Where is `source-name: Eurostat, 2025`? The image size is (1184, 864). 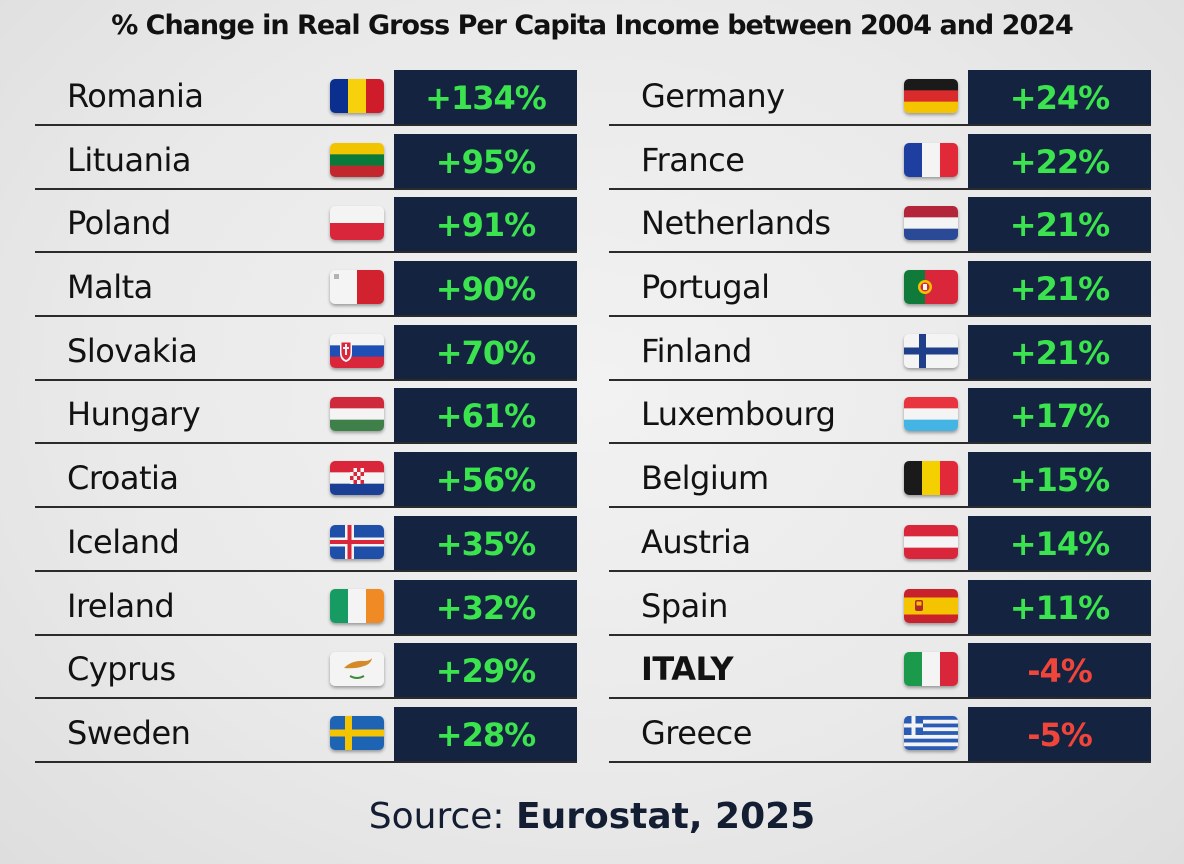
source-name: Eurostat, 2025 is located at coordinates (665, 816).